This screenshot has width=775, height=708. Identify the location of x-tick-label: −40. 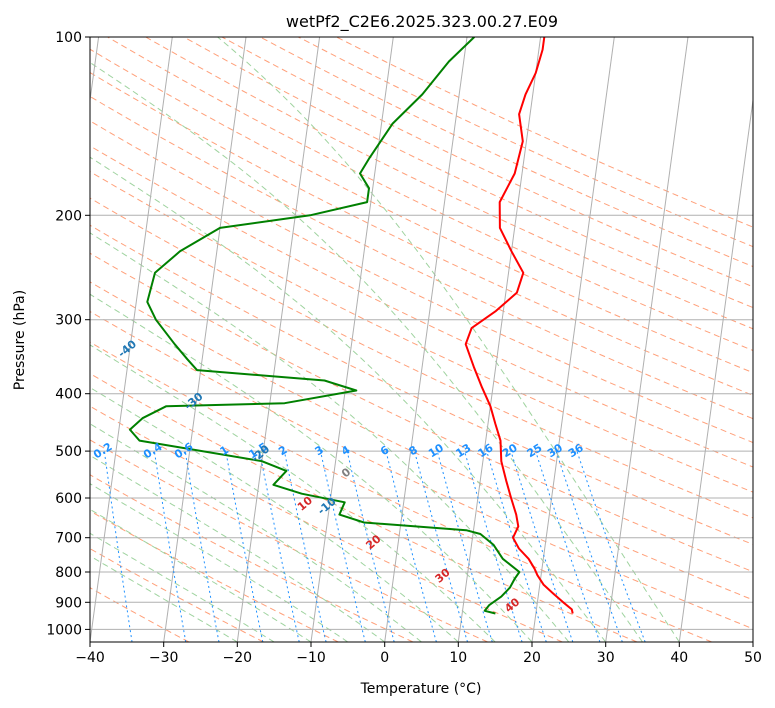
(90, 658).